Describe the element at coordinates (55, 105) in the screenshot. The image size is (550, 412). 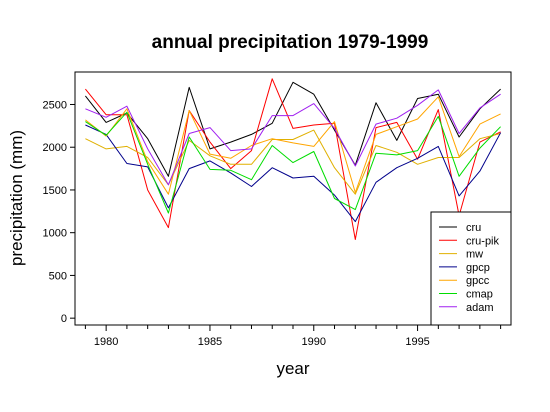
I see `y-tick-label: 2500` at that location.